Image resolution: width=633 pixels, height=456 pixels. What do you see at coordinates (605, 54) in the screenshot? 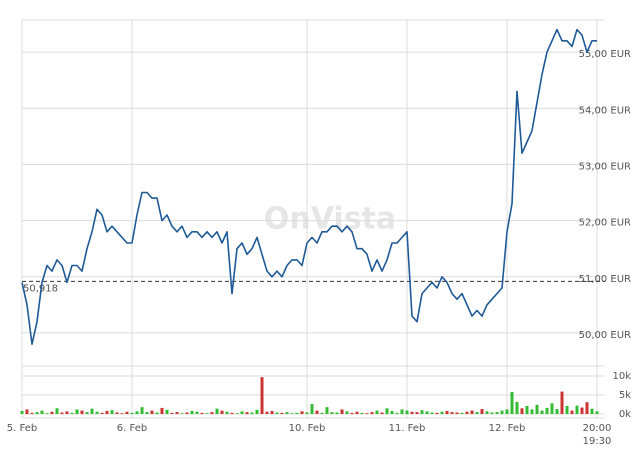
I see `y-tick-label: 55,00 EUR` at bounding box center [605, 54].